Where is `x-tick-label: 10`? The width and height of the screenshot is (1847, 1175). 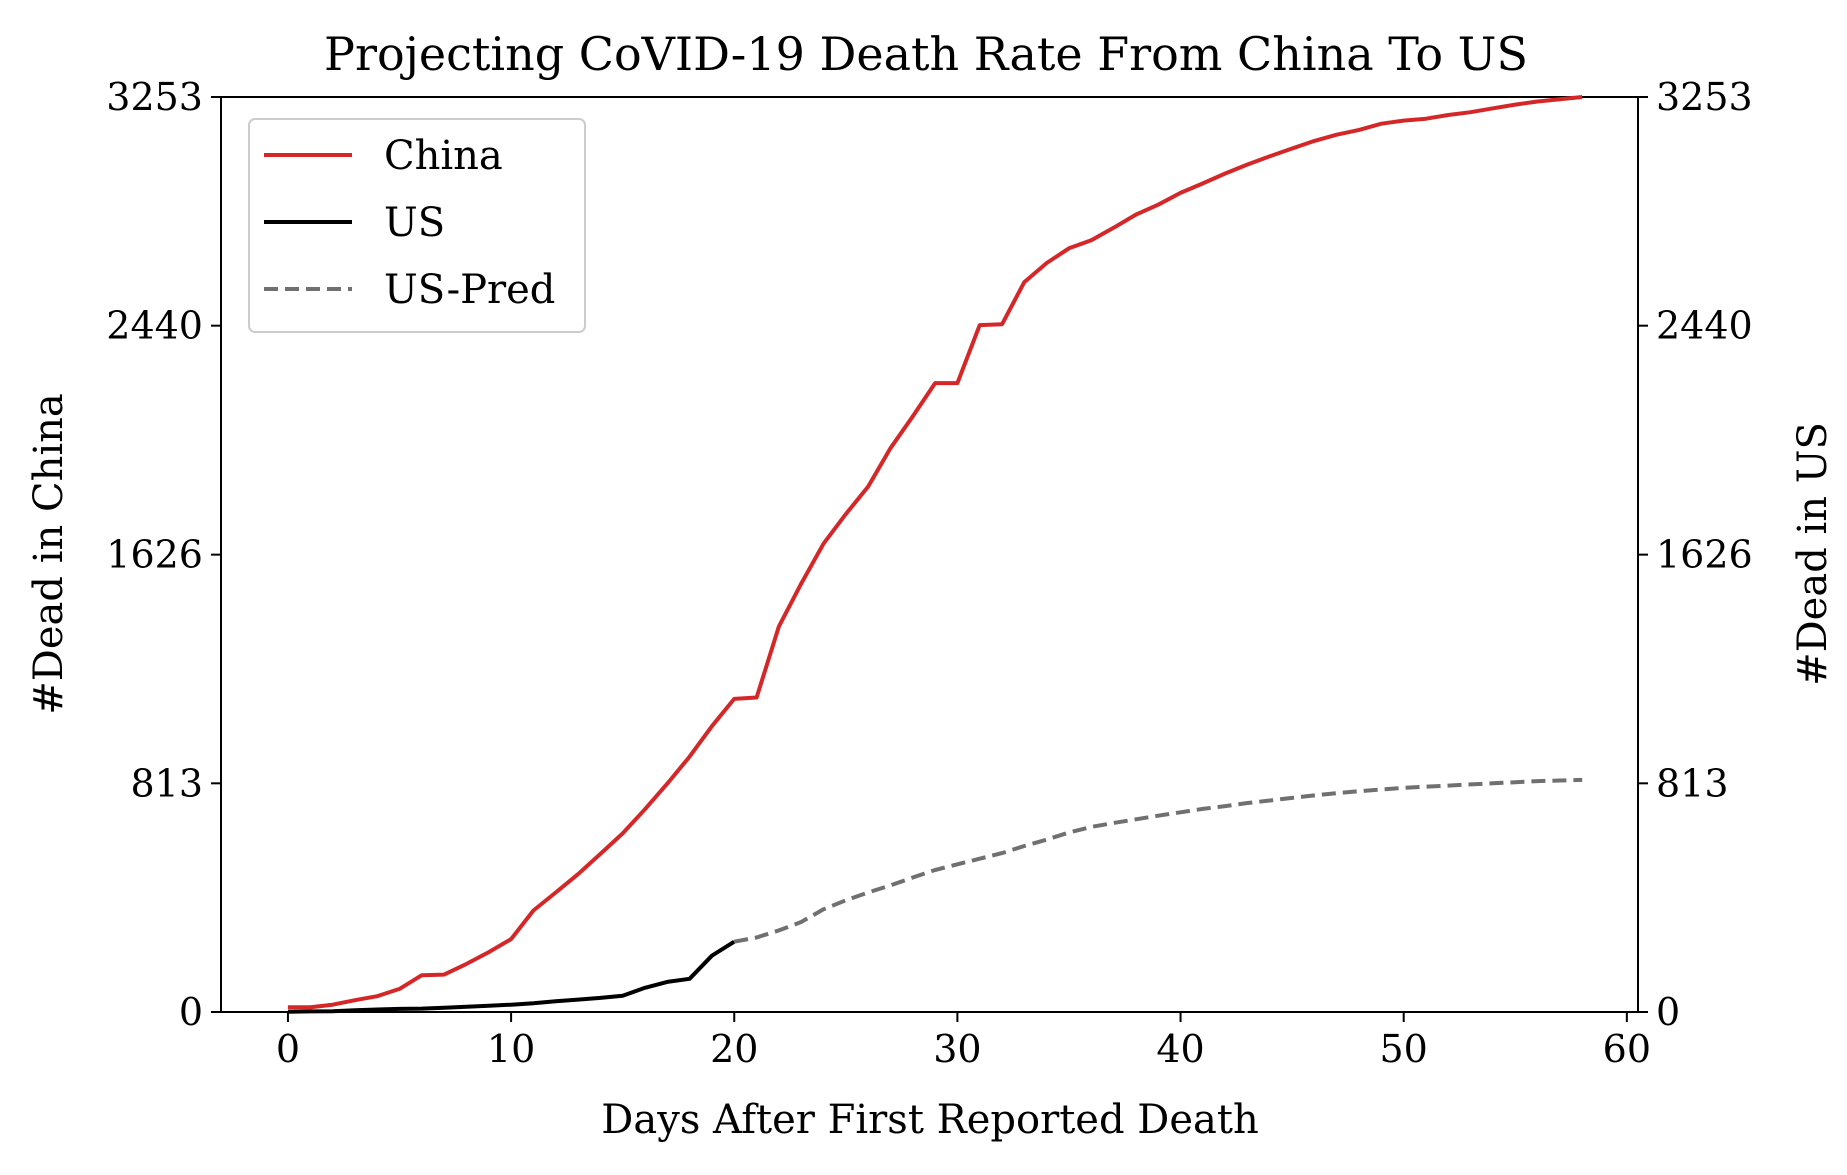 x-tick-label: 10 is located at coordinates (511, 1049).